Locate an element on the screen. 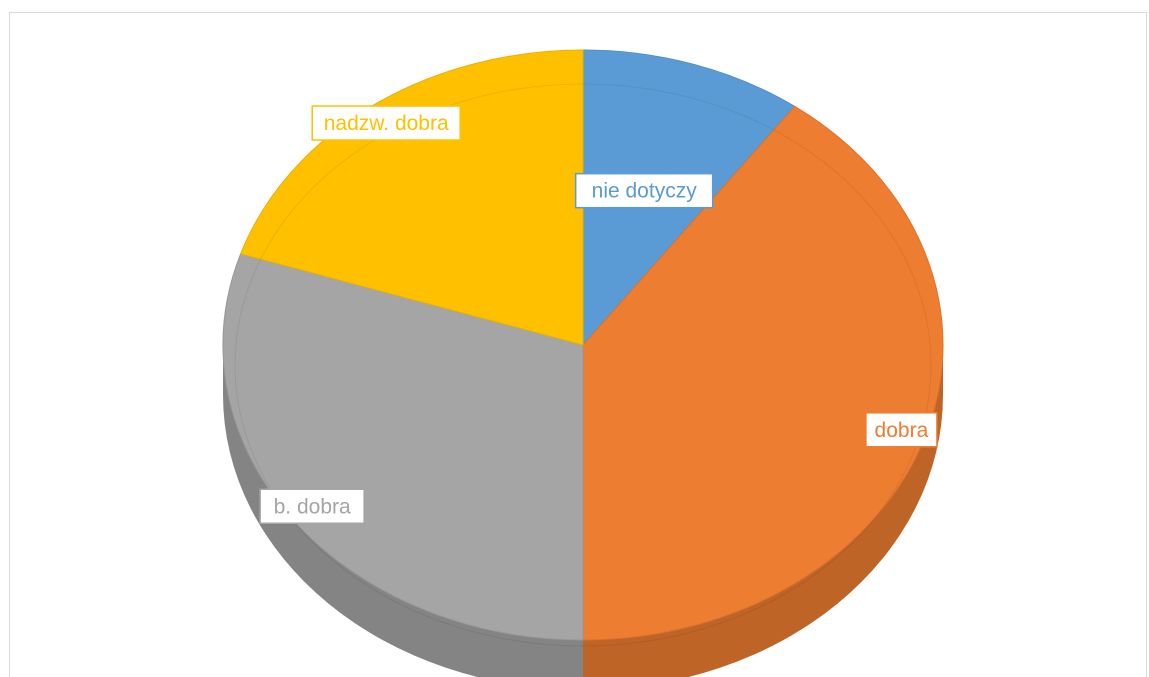  data-label: nie dotyczy is located at coordinates (644, 190).